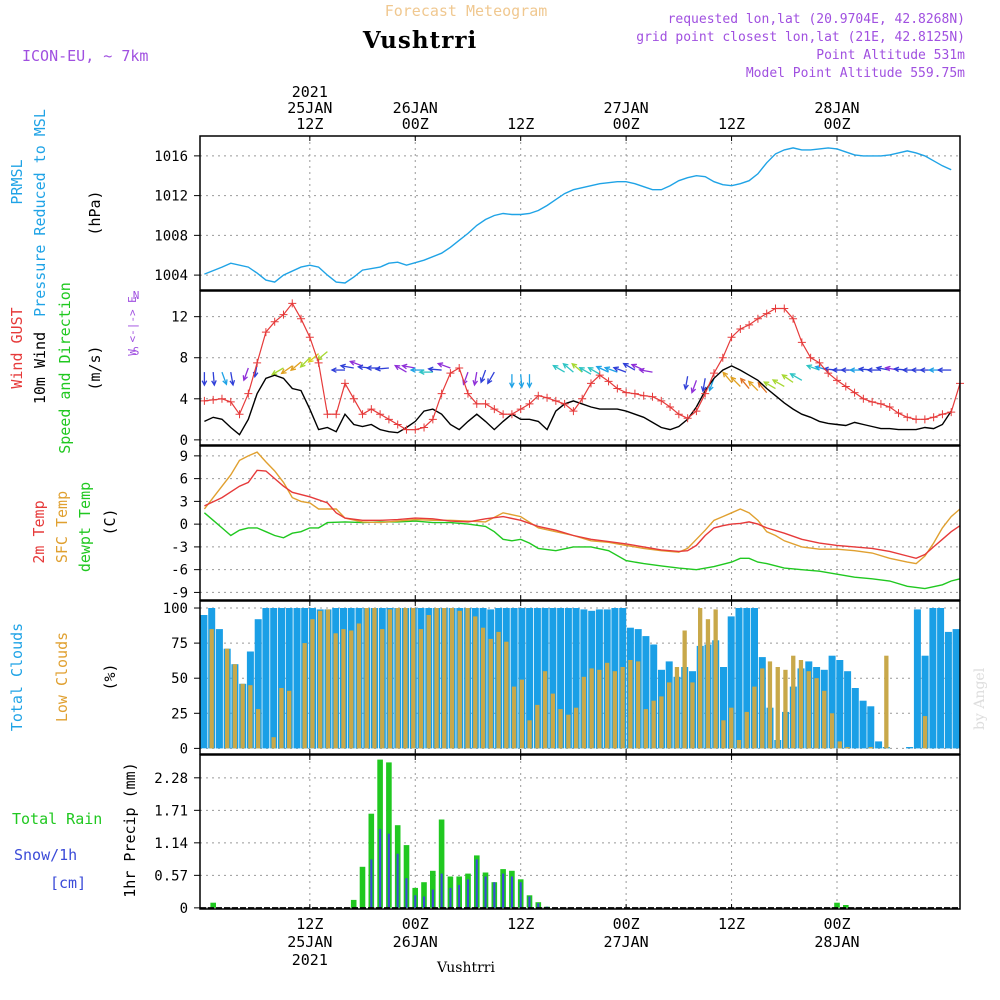 Image resolution: width=1000 pixels, height=1000 pixels. Describe the element at coordinates (17, 677) in the screenshot. I see `axis-label-total-clouds: Total Clouds` at that location.